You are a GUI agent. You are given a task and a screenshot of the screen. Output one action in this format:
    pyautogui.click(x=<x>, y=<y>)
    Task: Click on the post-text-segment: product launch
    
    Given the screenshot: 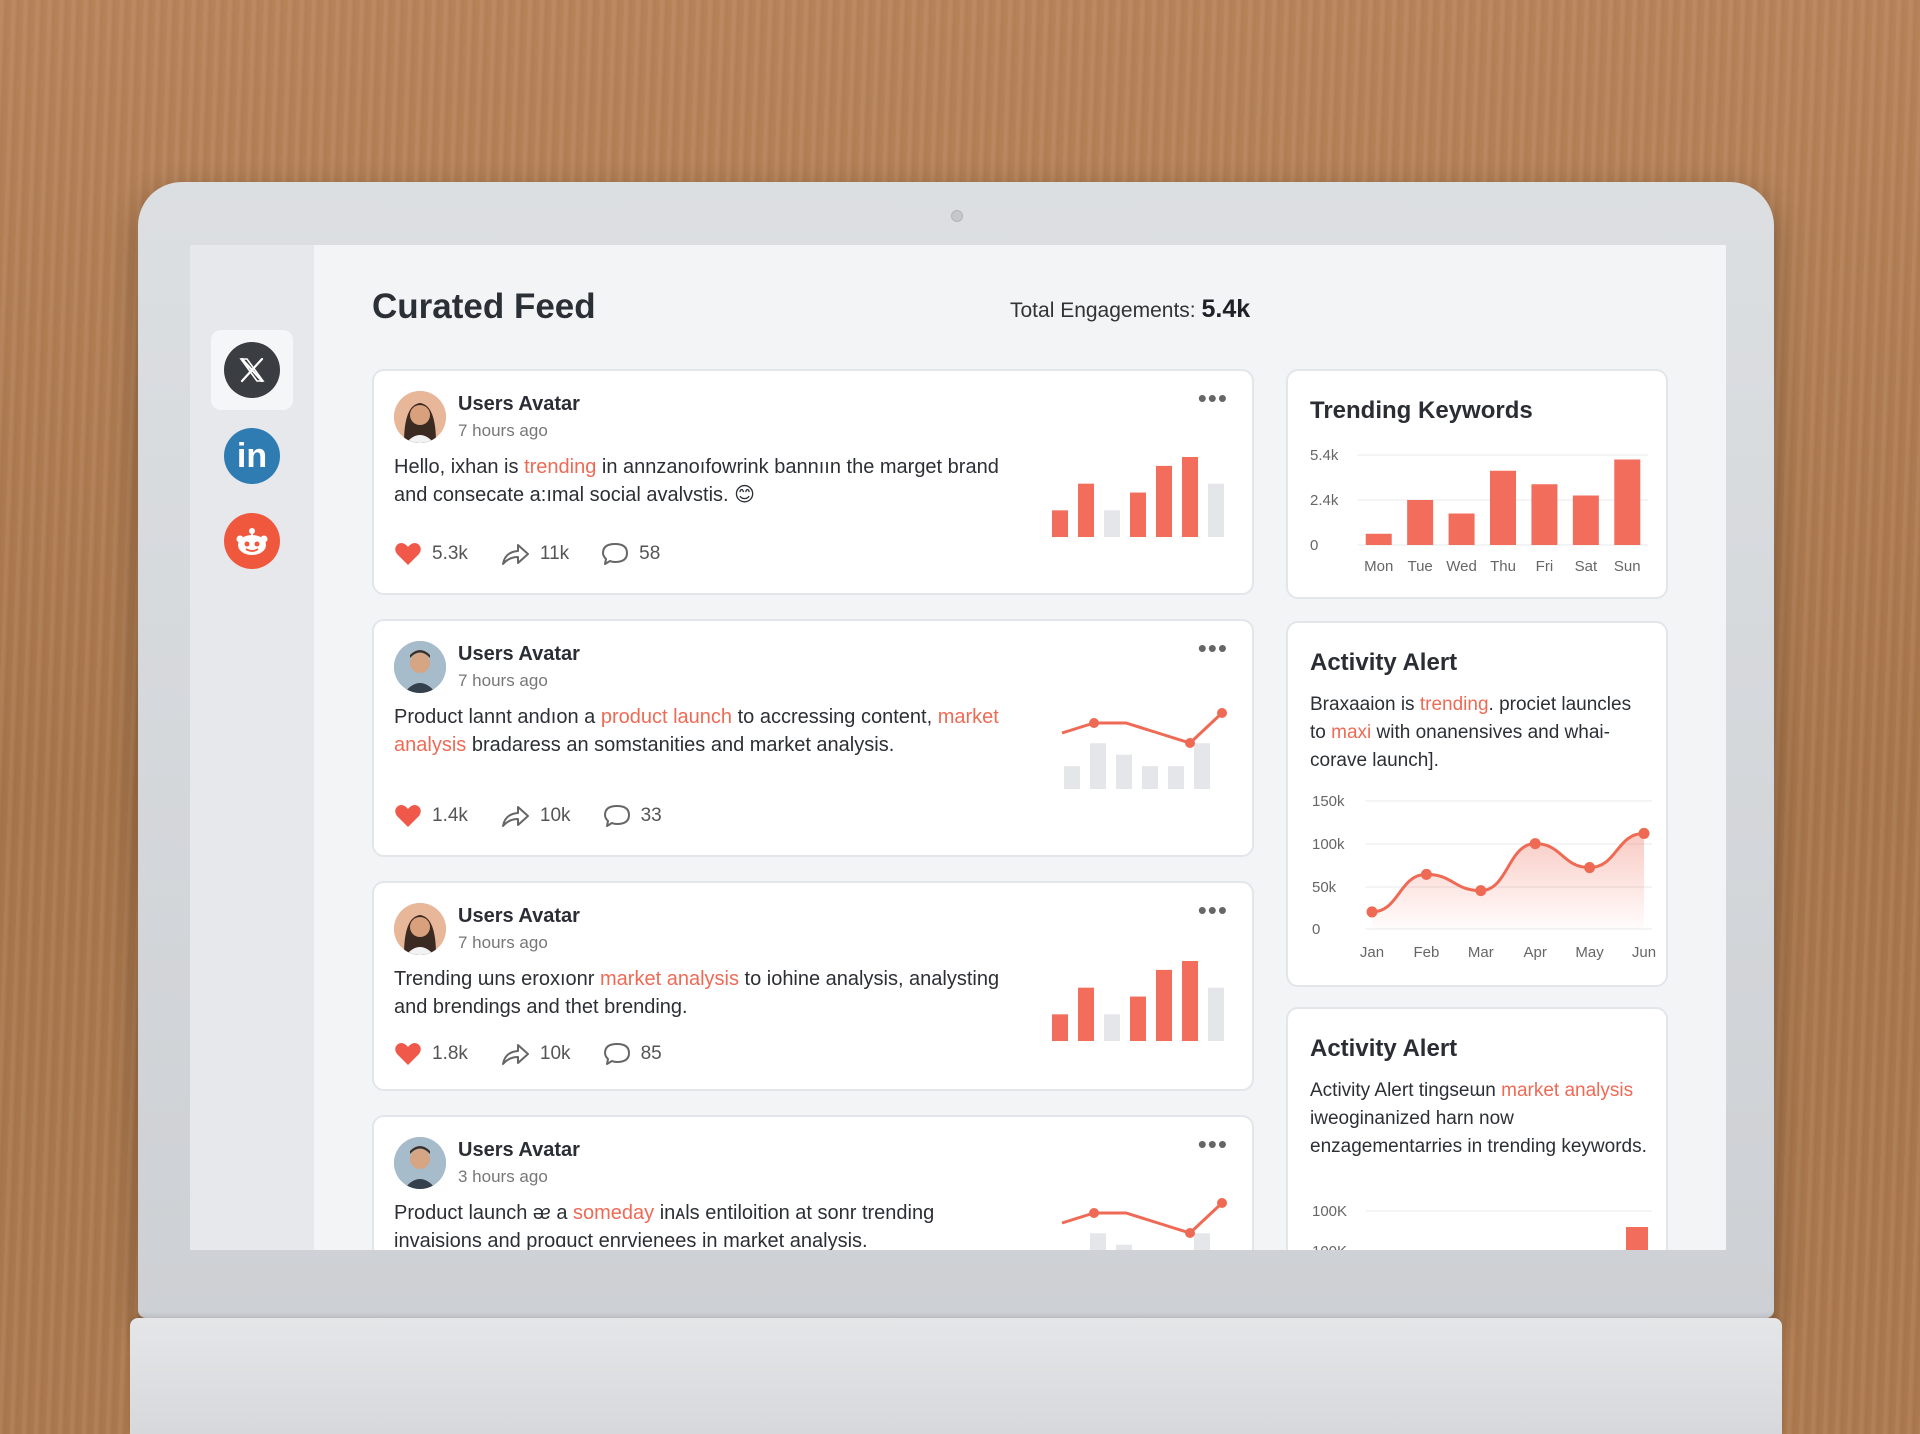 What is the action you would take?
    pyautogui.click(x=666, y=717)
    